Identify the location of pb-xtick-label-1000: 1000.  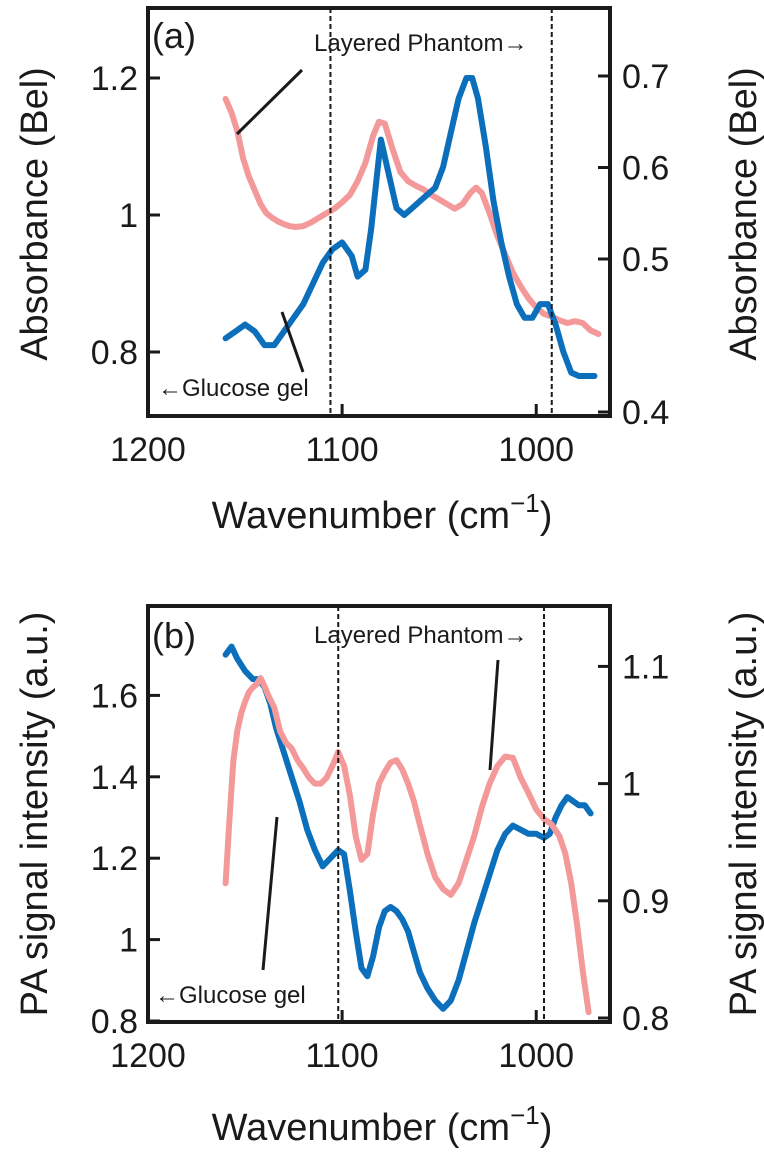
(536, 1056).